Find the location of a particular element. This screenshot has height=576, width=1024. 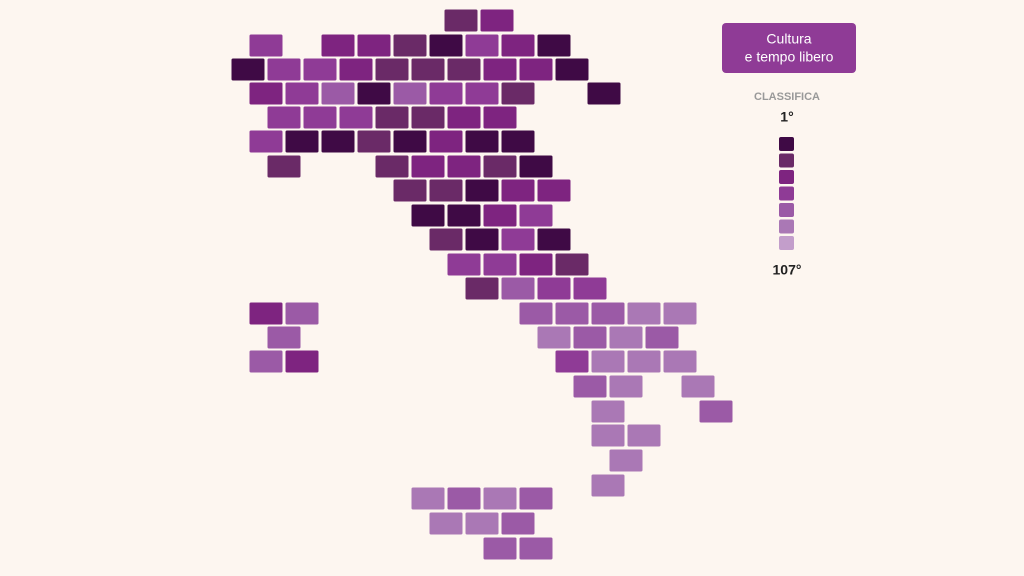

title-line: Cultura is located at coordinates (788, 39).